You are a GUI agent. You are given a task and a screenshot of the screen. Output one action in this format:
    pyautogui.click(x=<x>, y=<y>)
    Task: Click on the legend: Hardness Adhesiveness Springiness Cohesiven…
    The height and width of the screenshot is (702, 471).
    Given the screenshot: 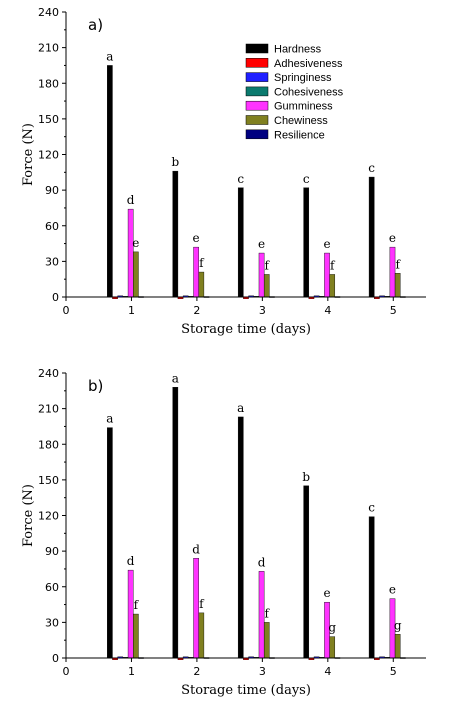 What is the action you would take?
    pyautogui.click(x=294, y=92)
    